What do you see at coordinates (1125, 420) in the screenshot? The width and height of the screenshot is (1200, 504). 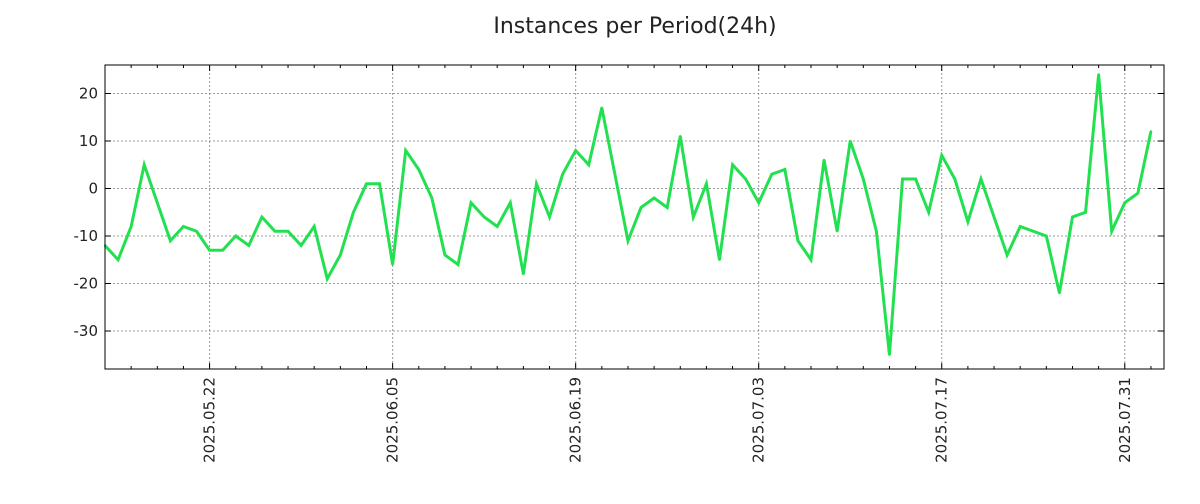 I see `x-tick-label: 2025.07.31` at bounding box center [1125, 420].